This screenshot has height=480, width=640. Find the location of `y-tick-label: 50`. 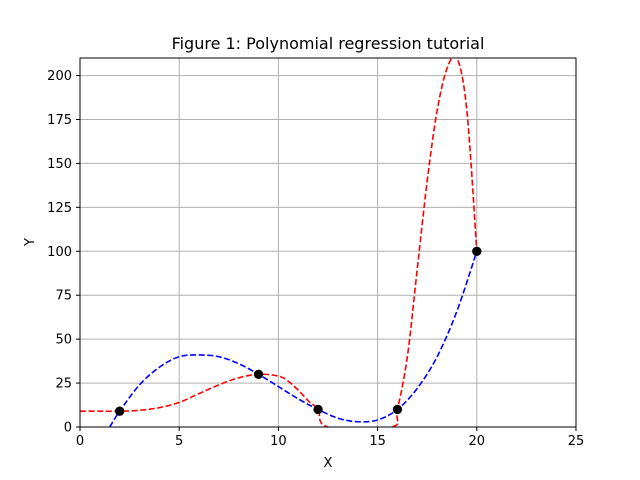

y-tick-label: 50 is located at coordinates (63, 340).